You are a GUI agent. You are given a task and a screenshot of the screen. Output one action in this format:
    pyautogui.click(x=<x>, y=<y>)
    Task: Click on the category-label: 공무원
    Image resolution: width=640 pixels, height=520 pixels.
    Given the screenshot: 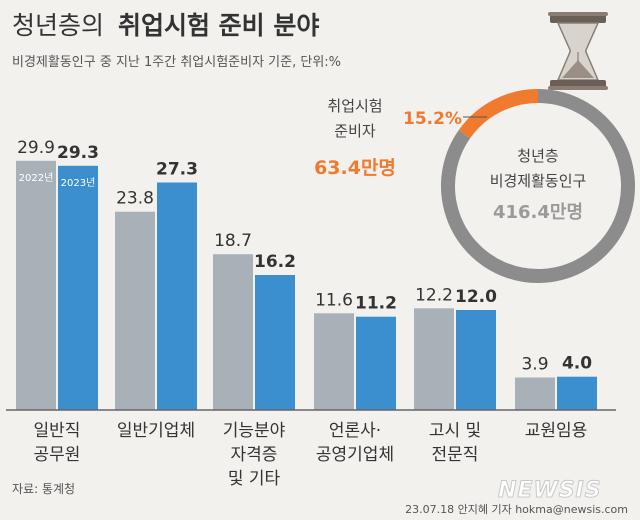 What is the action you would take?
    pyautogui.click(x=57, y=455)
    